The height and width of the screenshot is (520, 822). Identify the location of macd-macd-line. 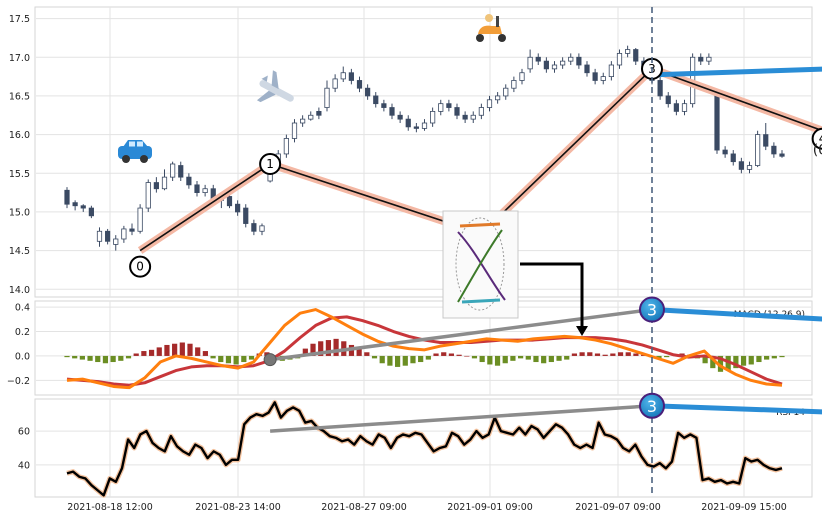
(424, 349).